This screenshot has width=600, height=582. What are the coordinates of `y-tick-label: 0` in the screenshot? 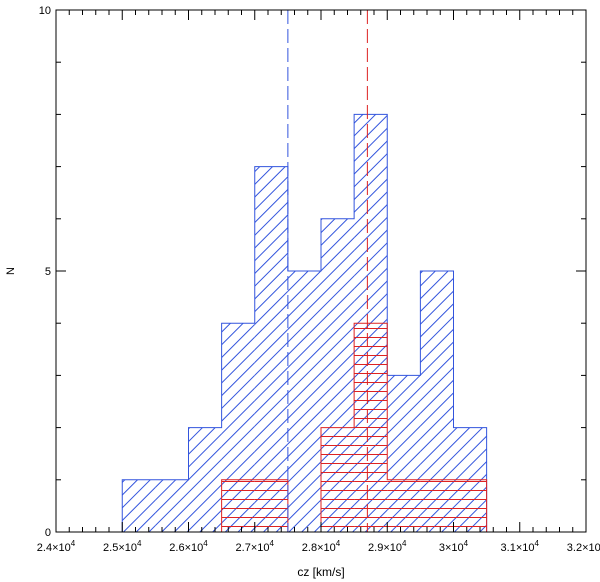 It's located at (48, 533).